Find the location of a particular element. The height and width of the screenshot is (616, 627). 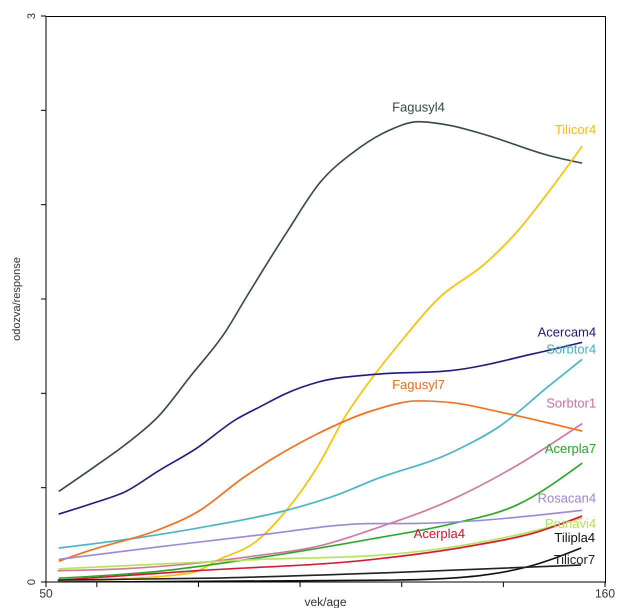

series-label: Acerpla7 is located at coordinates (570, 448).